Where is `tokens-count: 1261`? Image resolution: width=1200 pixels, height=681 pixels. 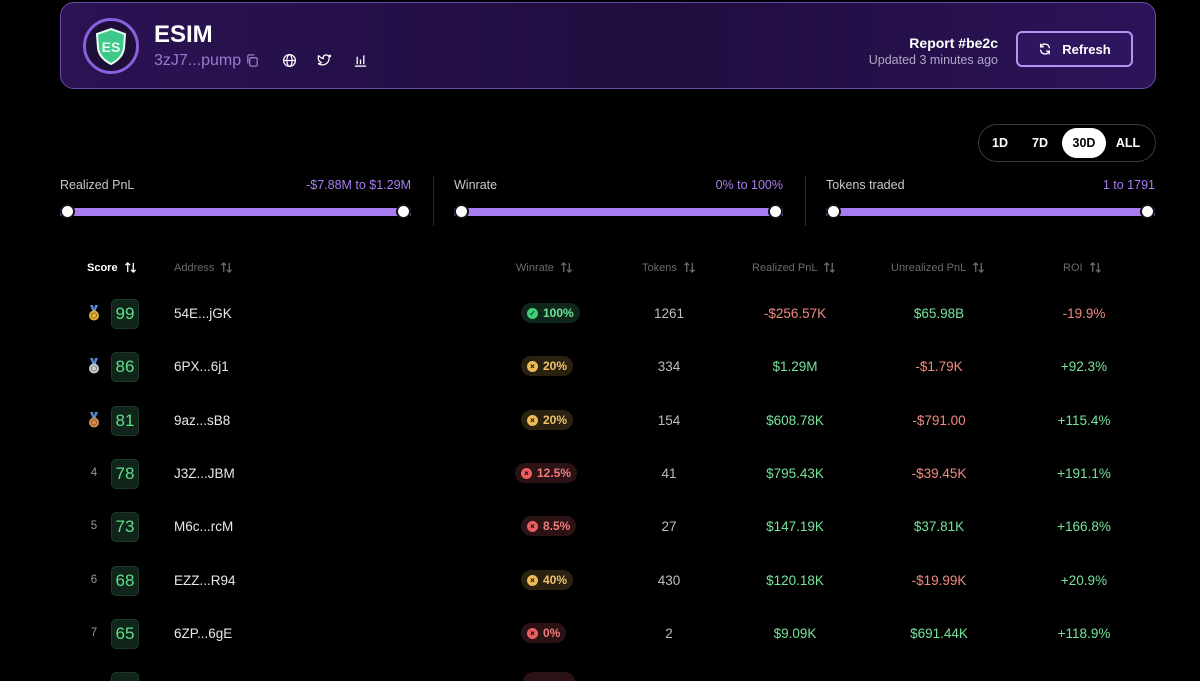 tokens-count: 1261 is located at coordinates (669, 313).